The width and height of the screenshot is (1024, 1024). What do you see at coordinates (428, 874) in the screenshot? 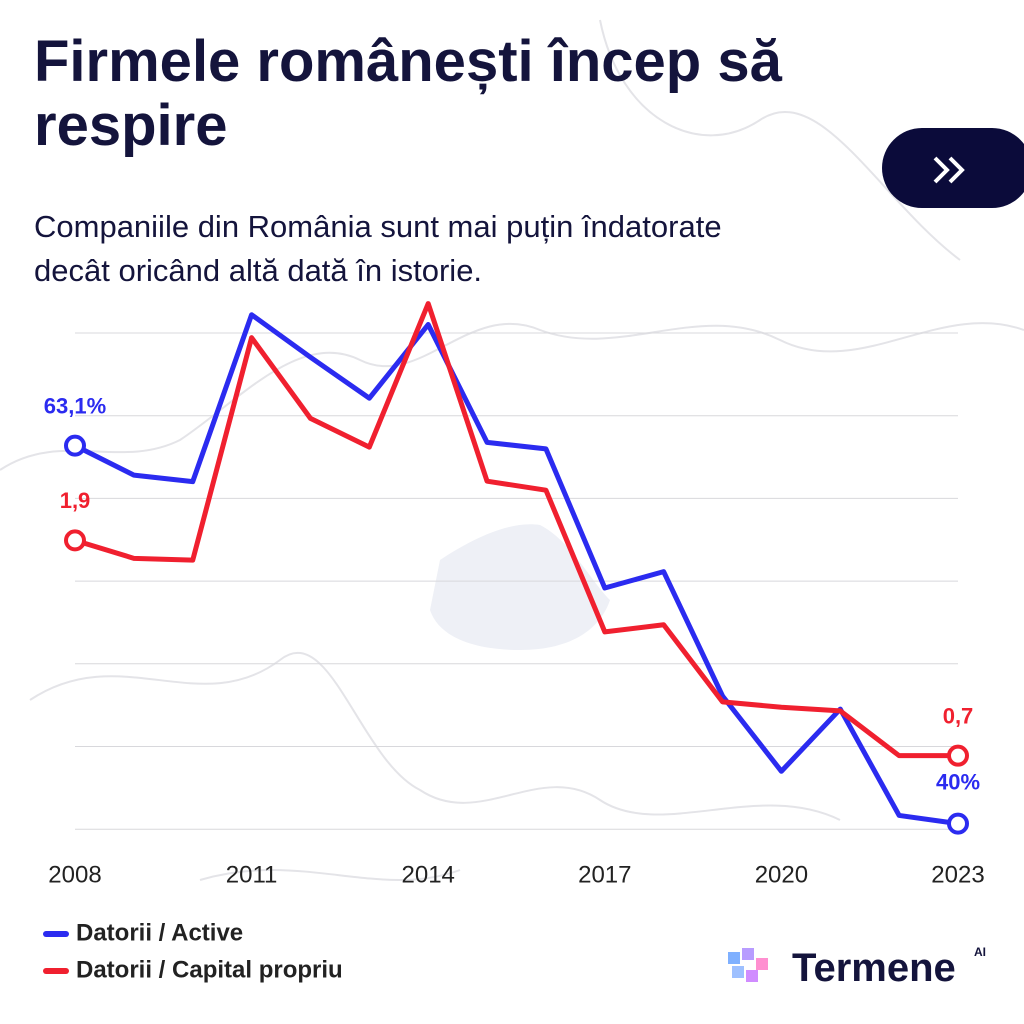
I see `x-tick-label: 2014` at bounding box center [428, 874].